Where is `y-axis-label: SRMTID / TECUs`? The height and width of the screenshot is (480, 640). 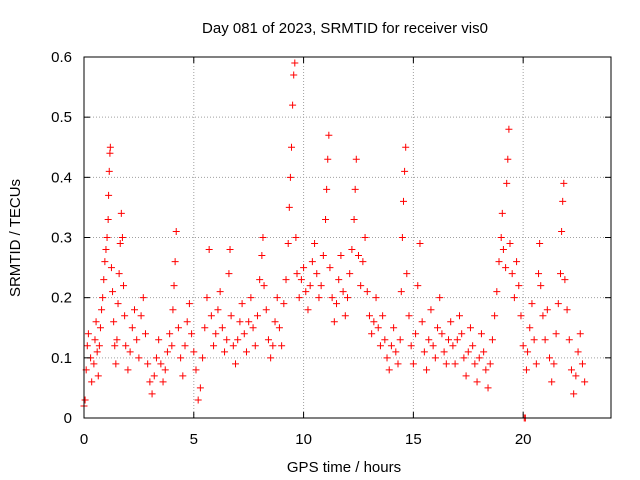 y-axis-label: SRMTID / TECUs is located at coordinates (15, 238).